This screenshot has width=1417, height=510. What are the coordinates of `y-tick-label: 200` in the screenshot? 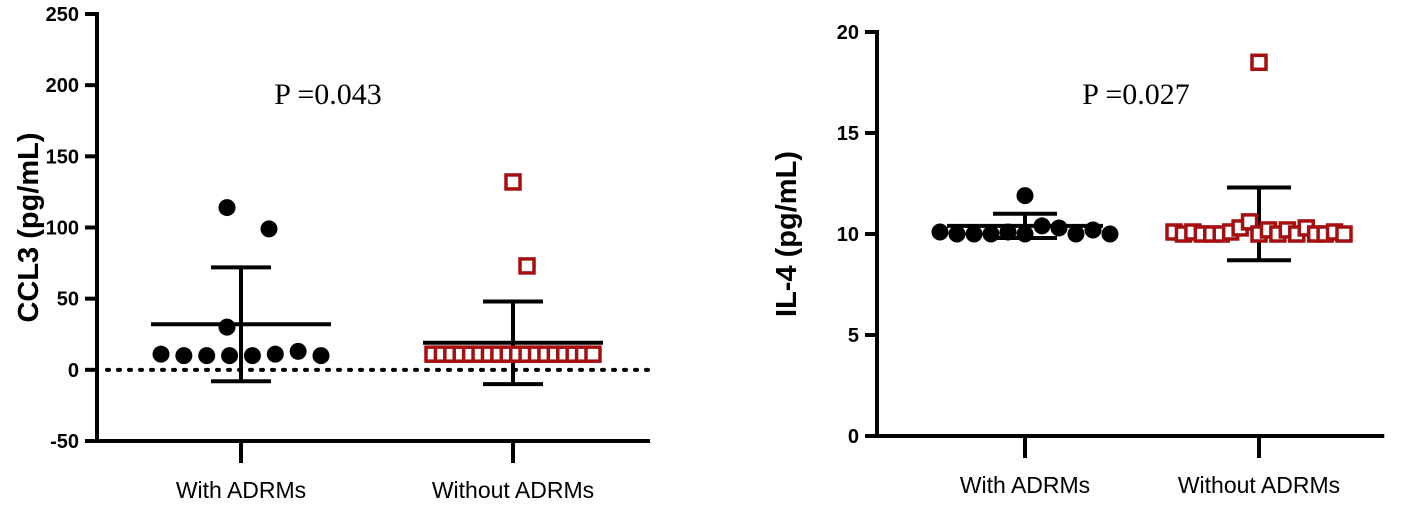 It's located at (62, 86).